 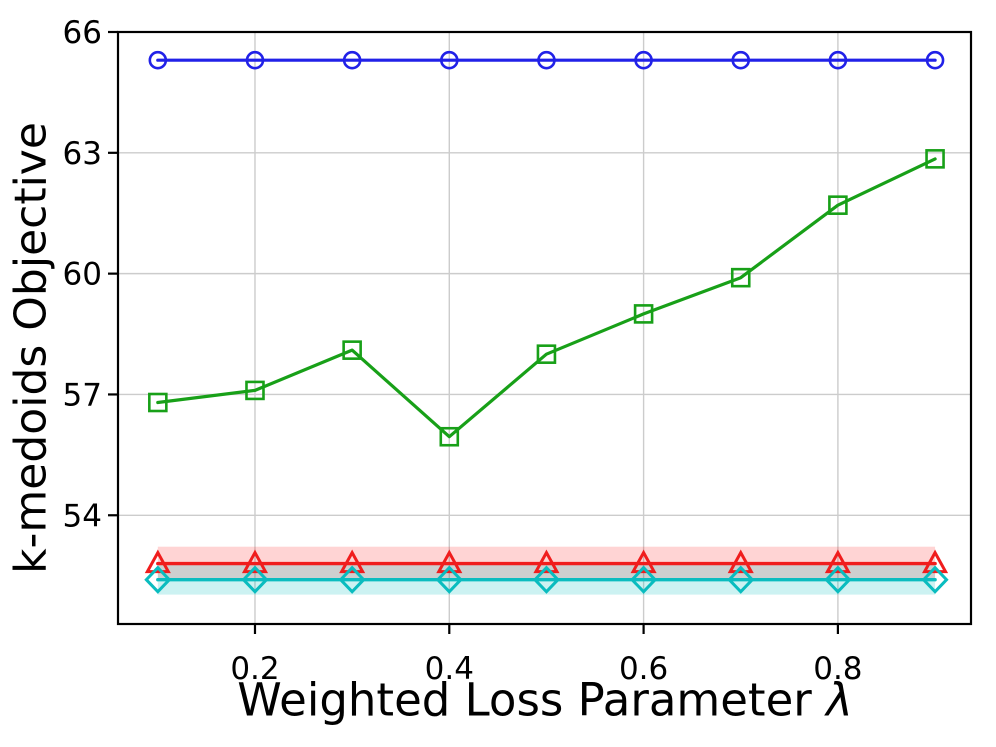 I want to click on x-tick-label: 0.6, so click(x=643, y=669).